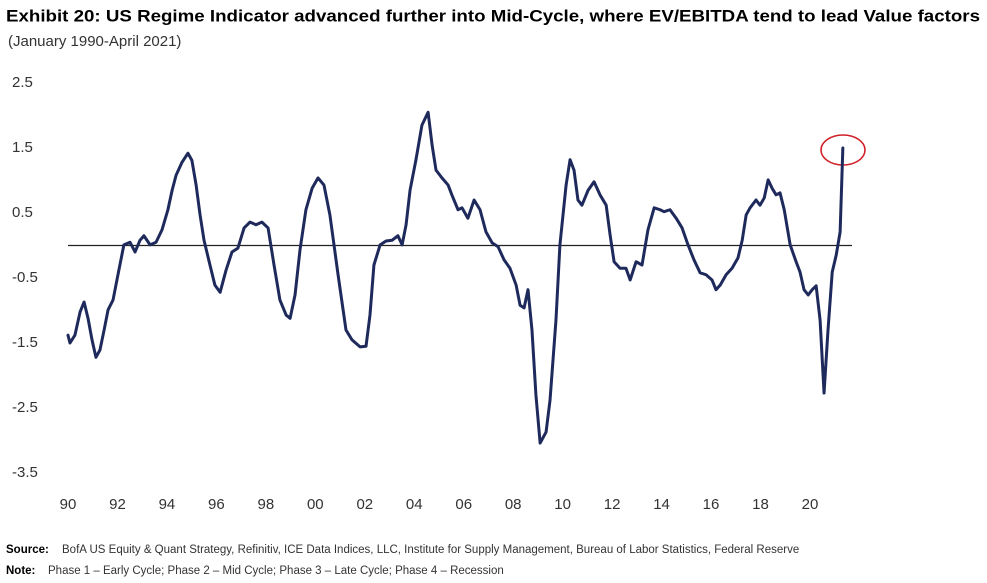 This screenshot has height=583, width=987. What do you see at coordinates (562, 504) in the screenshot?
I see `x-tick-label: 10` at bounding box center [562, 504].